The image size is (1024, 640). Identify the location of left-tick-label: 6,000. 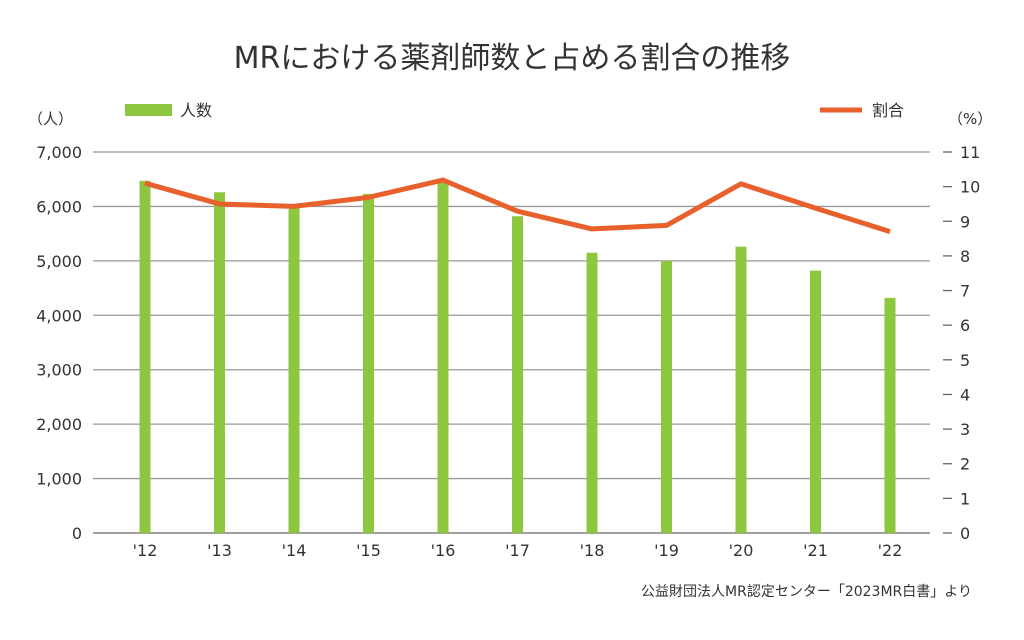
(59, 206).